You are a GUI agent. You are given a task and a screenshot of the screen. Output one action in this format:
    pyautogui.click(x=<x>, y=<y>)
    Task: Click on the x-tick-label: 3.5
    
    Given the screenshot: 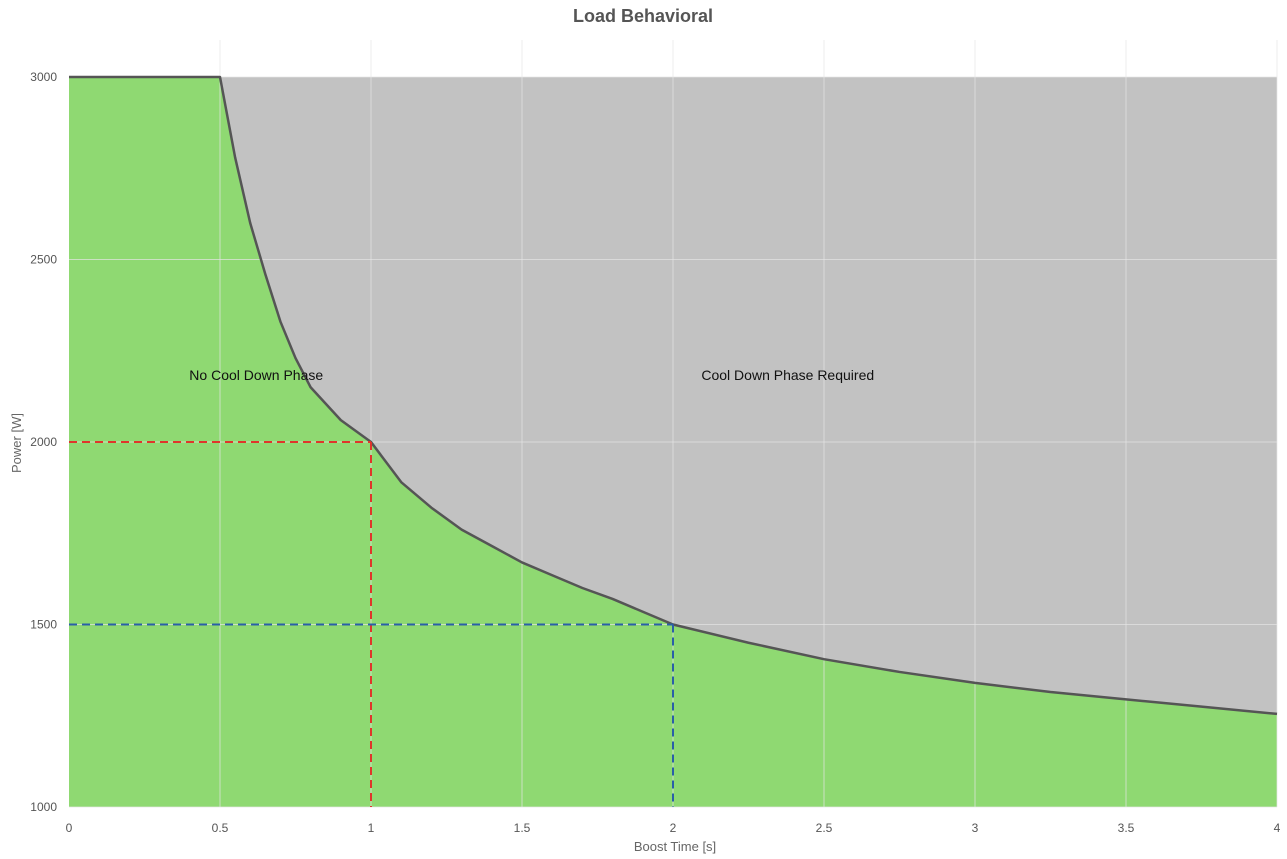 What is the action you would take?
    pyautogui.click(x=1126, y=828)
    